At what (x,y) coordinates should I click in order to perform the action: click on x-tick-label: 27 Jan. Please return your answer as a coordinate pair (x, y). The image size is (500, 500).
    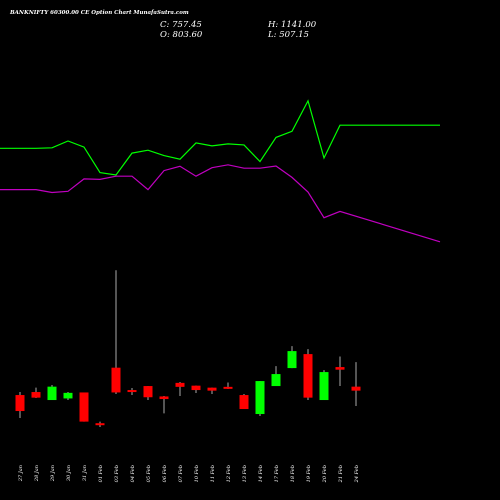
    Looking at the image, I should click on (21, 473).